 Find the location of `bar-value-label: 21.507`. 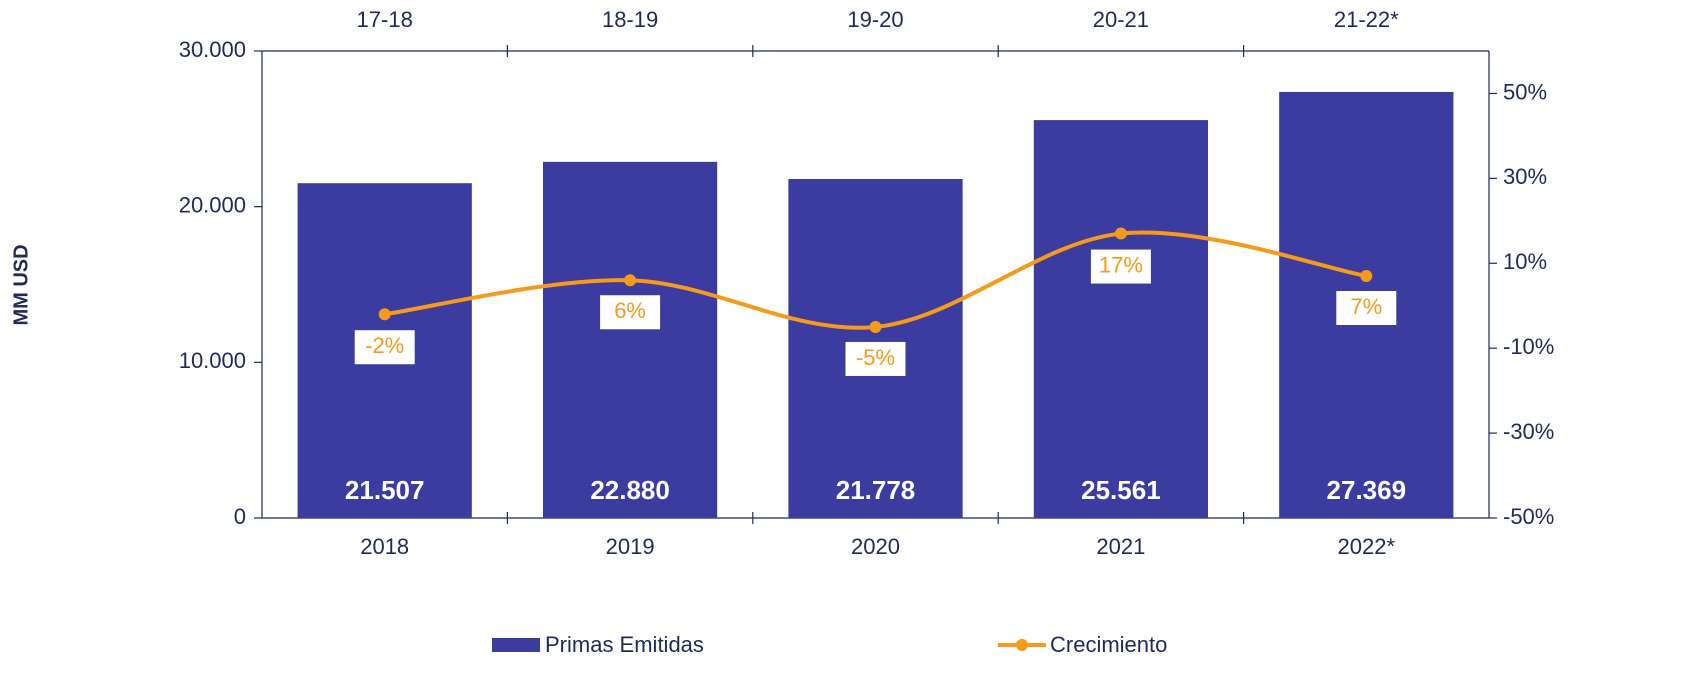

bar-value-label: 21.507 is located at coordinates (385, 490).